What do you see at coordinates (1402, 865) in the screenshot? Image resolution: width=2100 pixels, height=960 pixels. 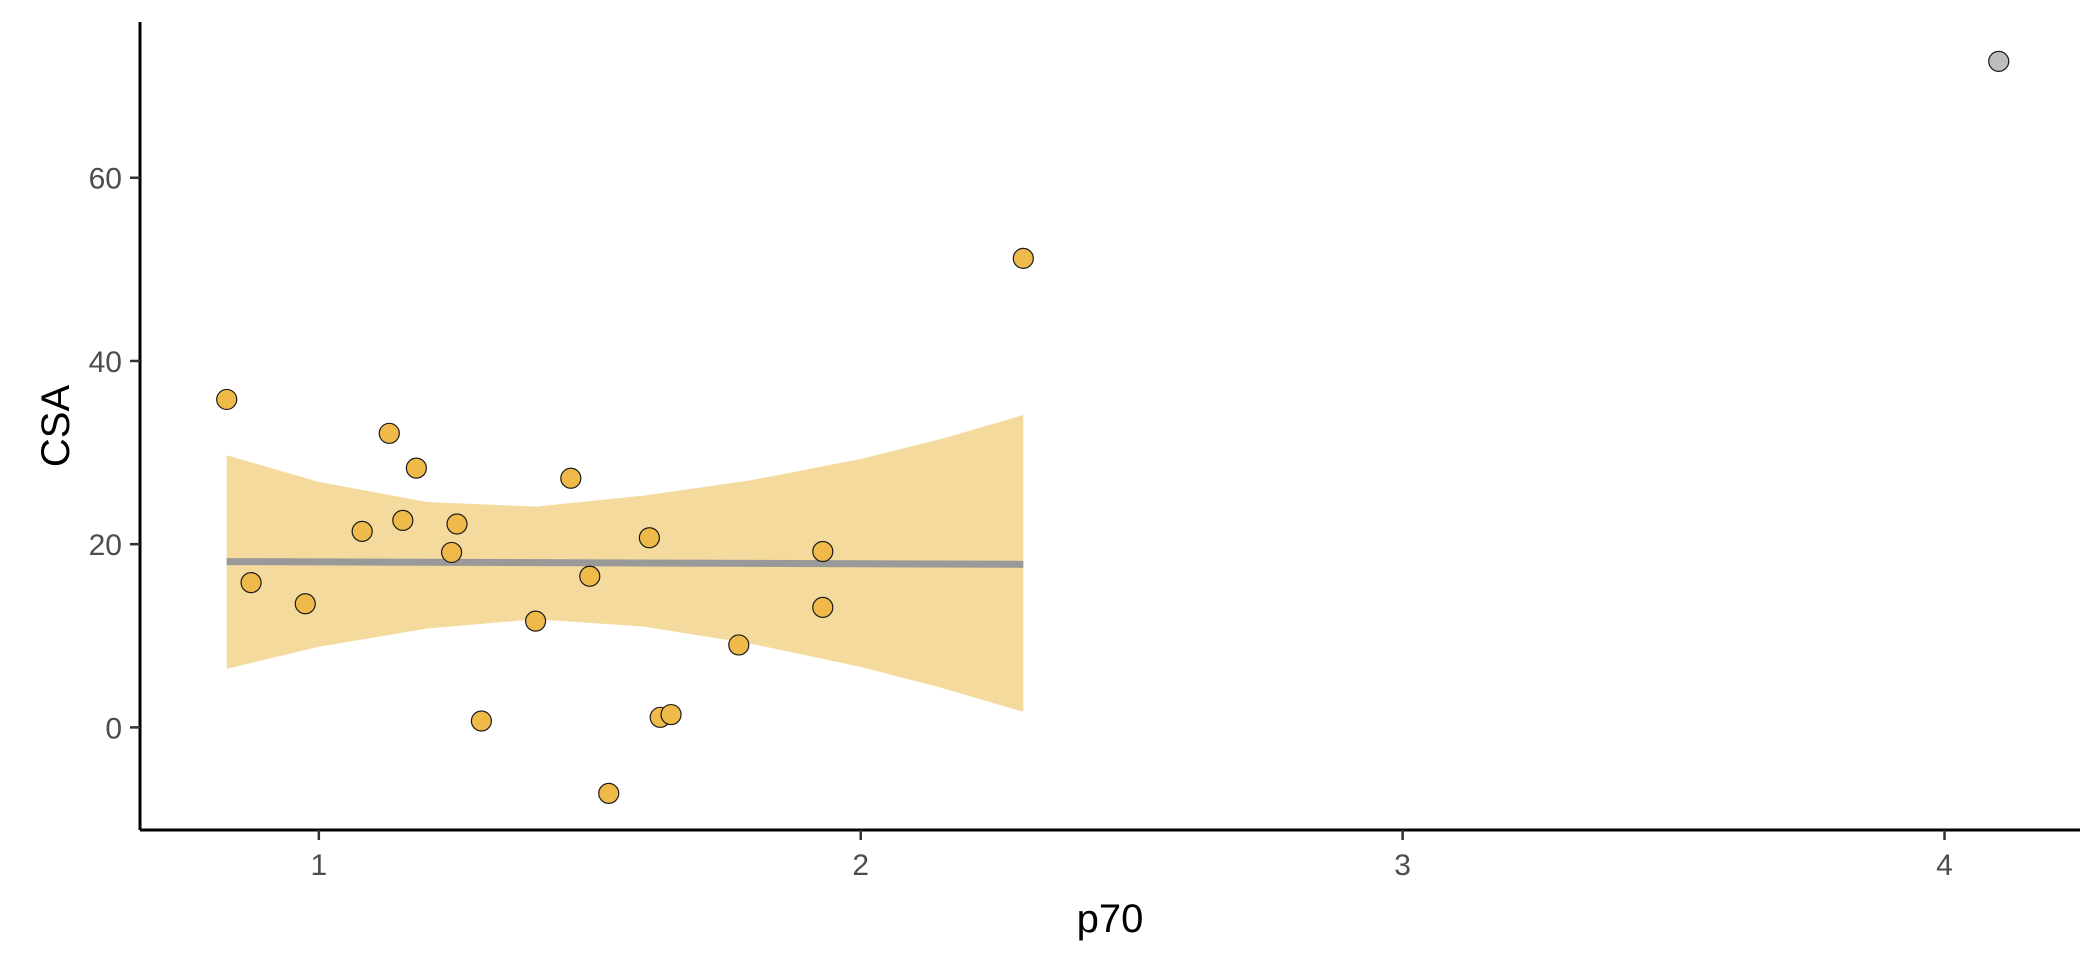 I see `x-tick-label: 3` at bounding box center [1402, 865].